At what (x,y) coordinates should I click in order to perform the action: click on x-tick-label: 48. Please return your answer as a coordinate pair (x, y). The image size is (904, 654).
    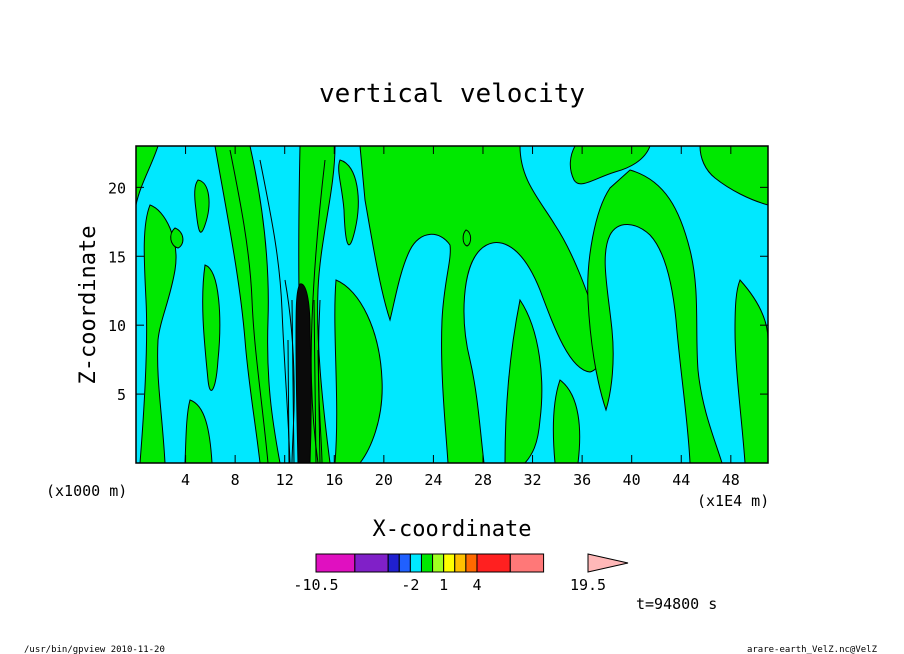
    Looking at the image, I should click on (731, 480).